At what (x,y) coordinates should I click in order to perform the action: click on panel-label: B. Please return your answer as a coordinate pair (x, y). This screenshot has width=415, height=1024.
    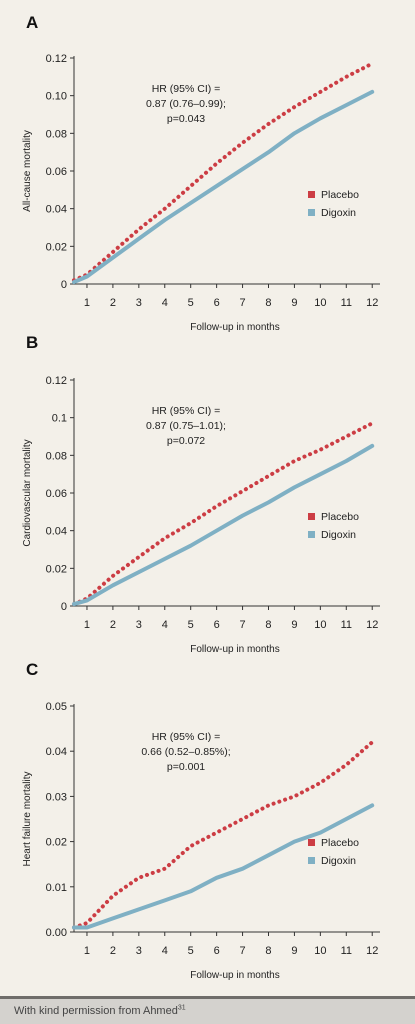
    Looking at the image, I should click on (32, 342).